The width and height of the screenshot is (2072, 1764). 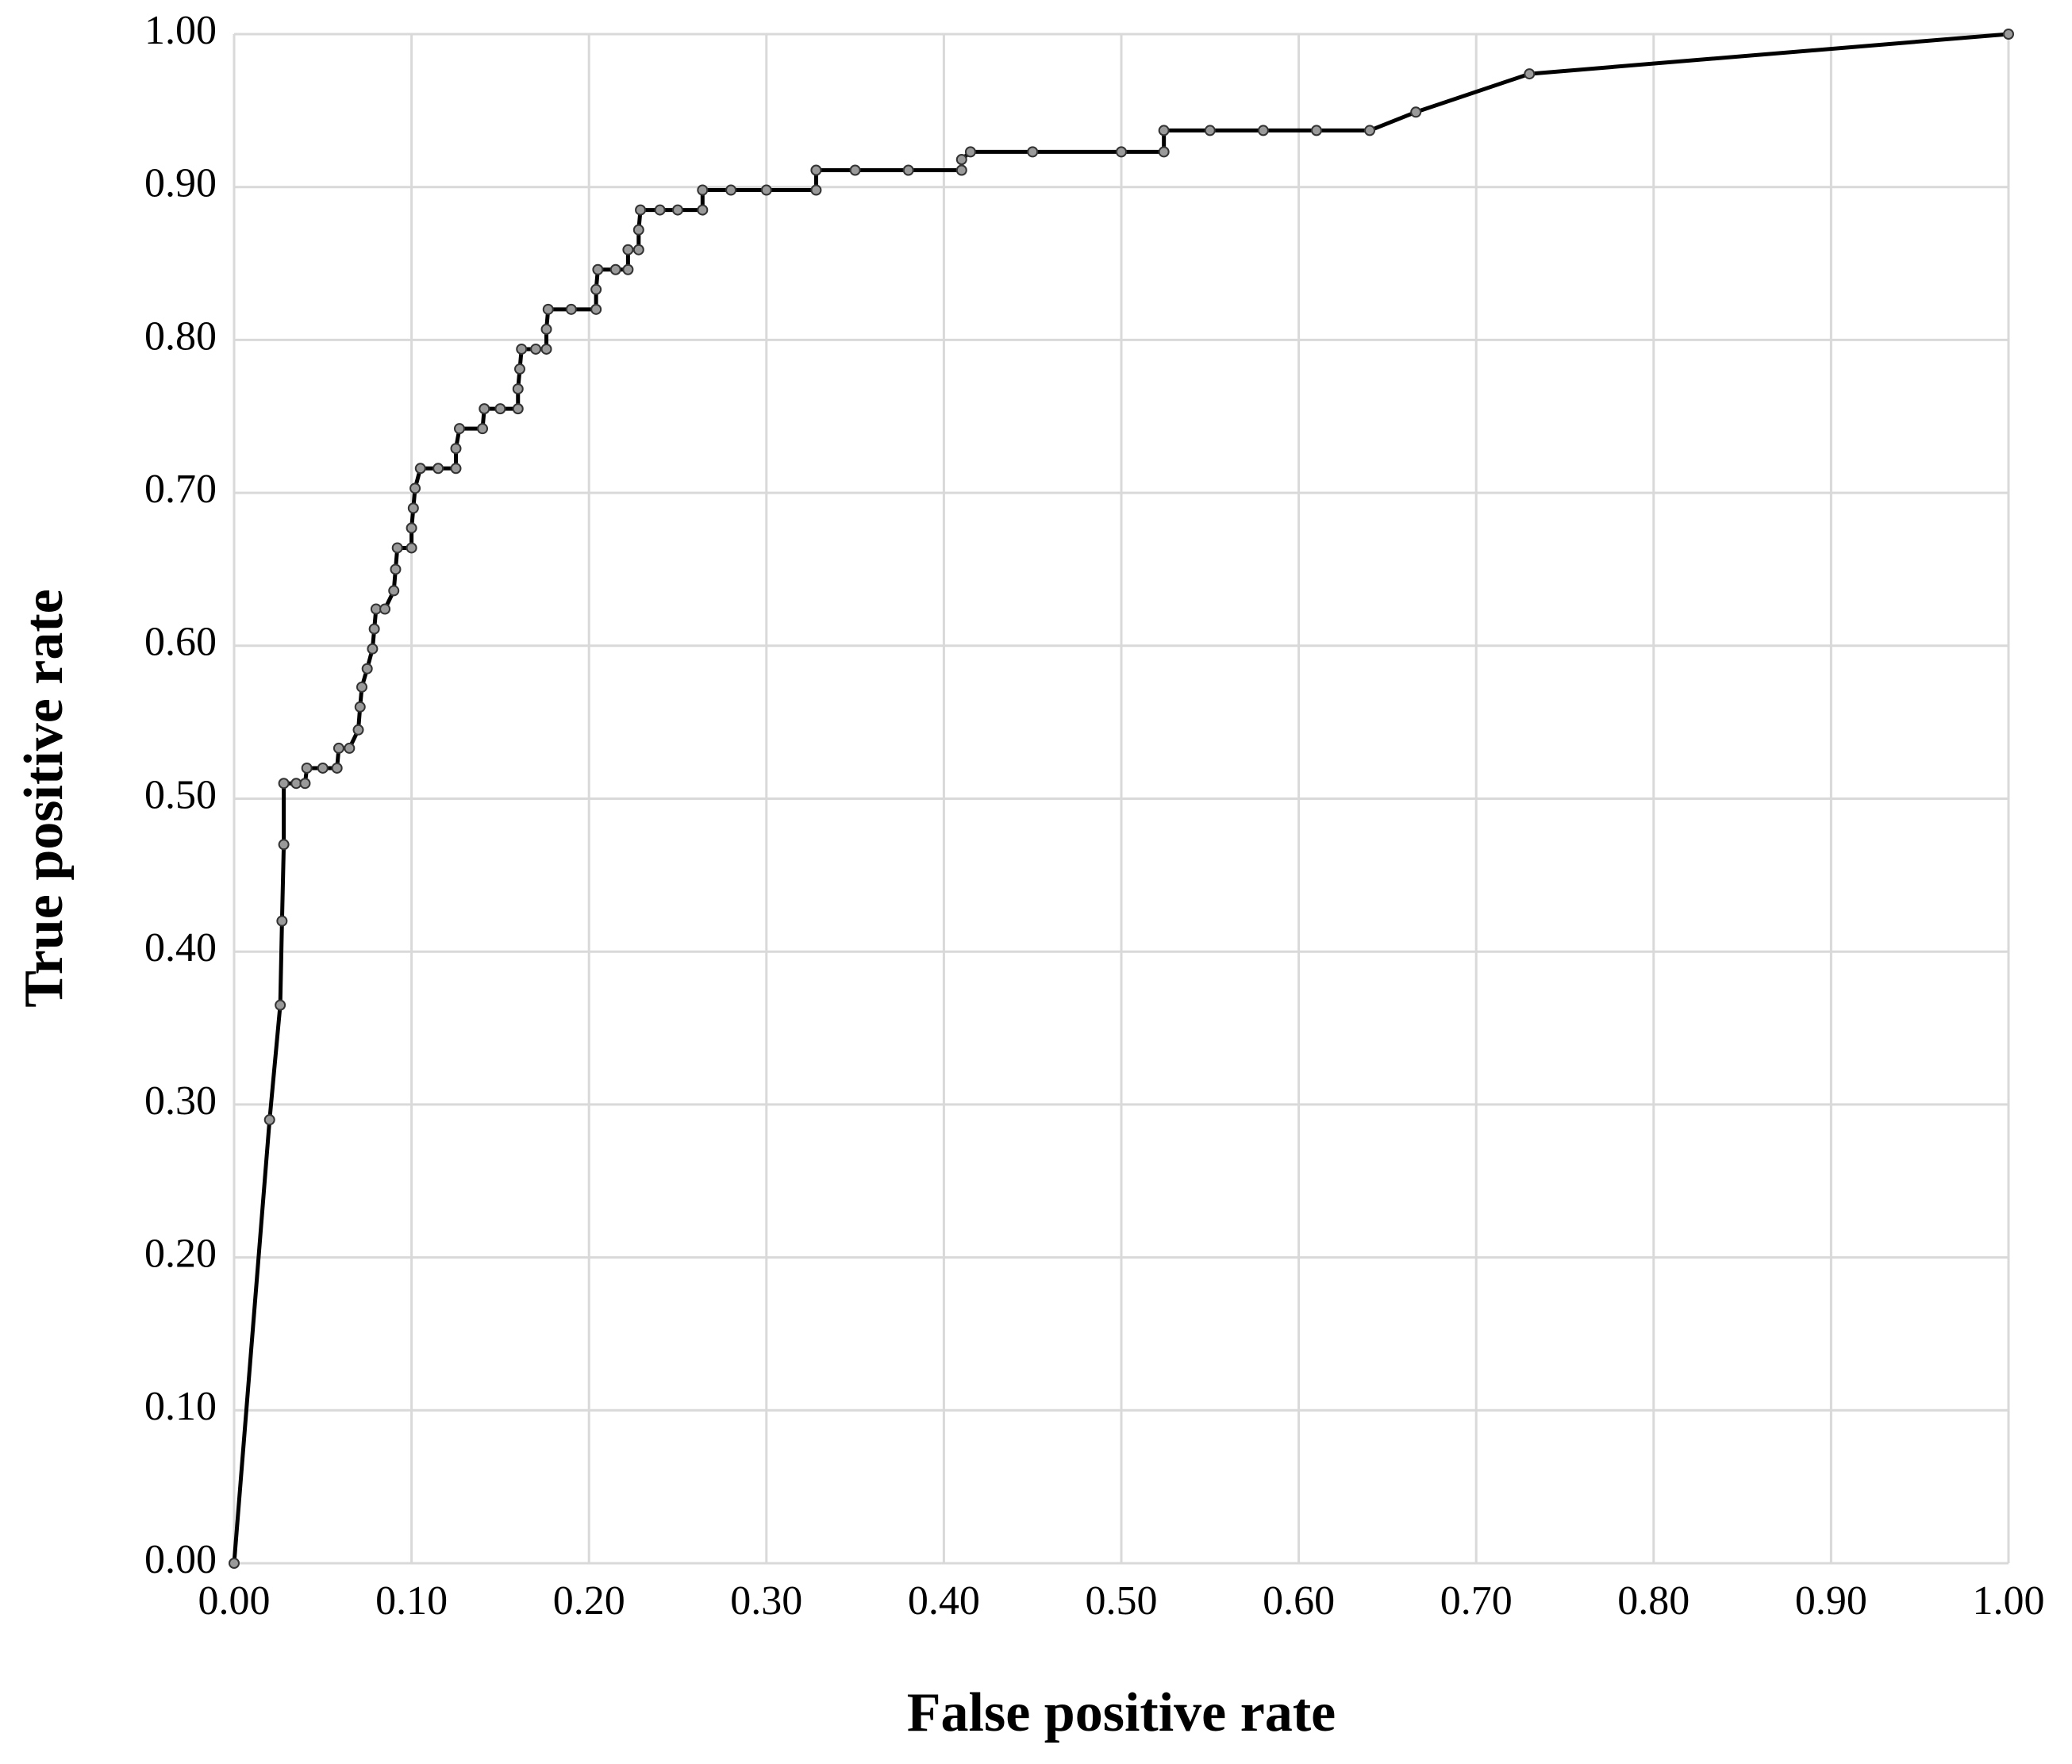 I want to click on x-tick-label: 0.50, so click(x=1122, y=1601).